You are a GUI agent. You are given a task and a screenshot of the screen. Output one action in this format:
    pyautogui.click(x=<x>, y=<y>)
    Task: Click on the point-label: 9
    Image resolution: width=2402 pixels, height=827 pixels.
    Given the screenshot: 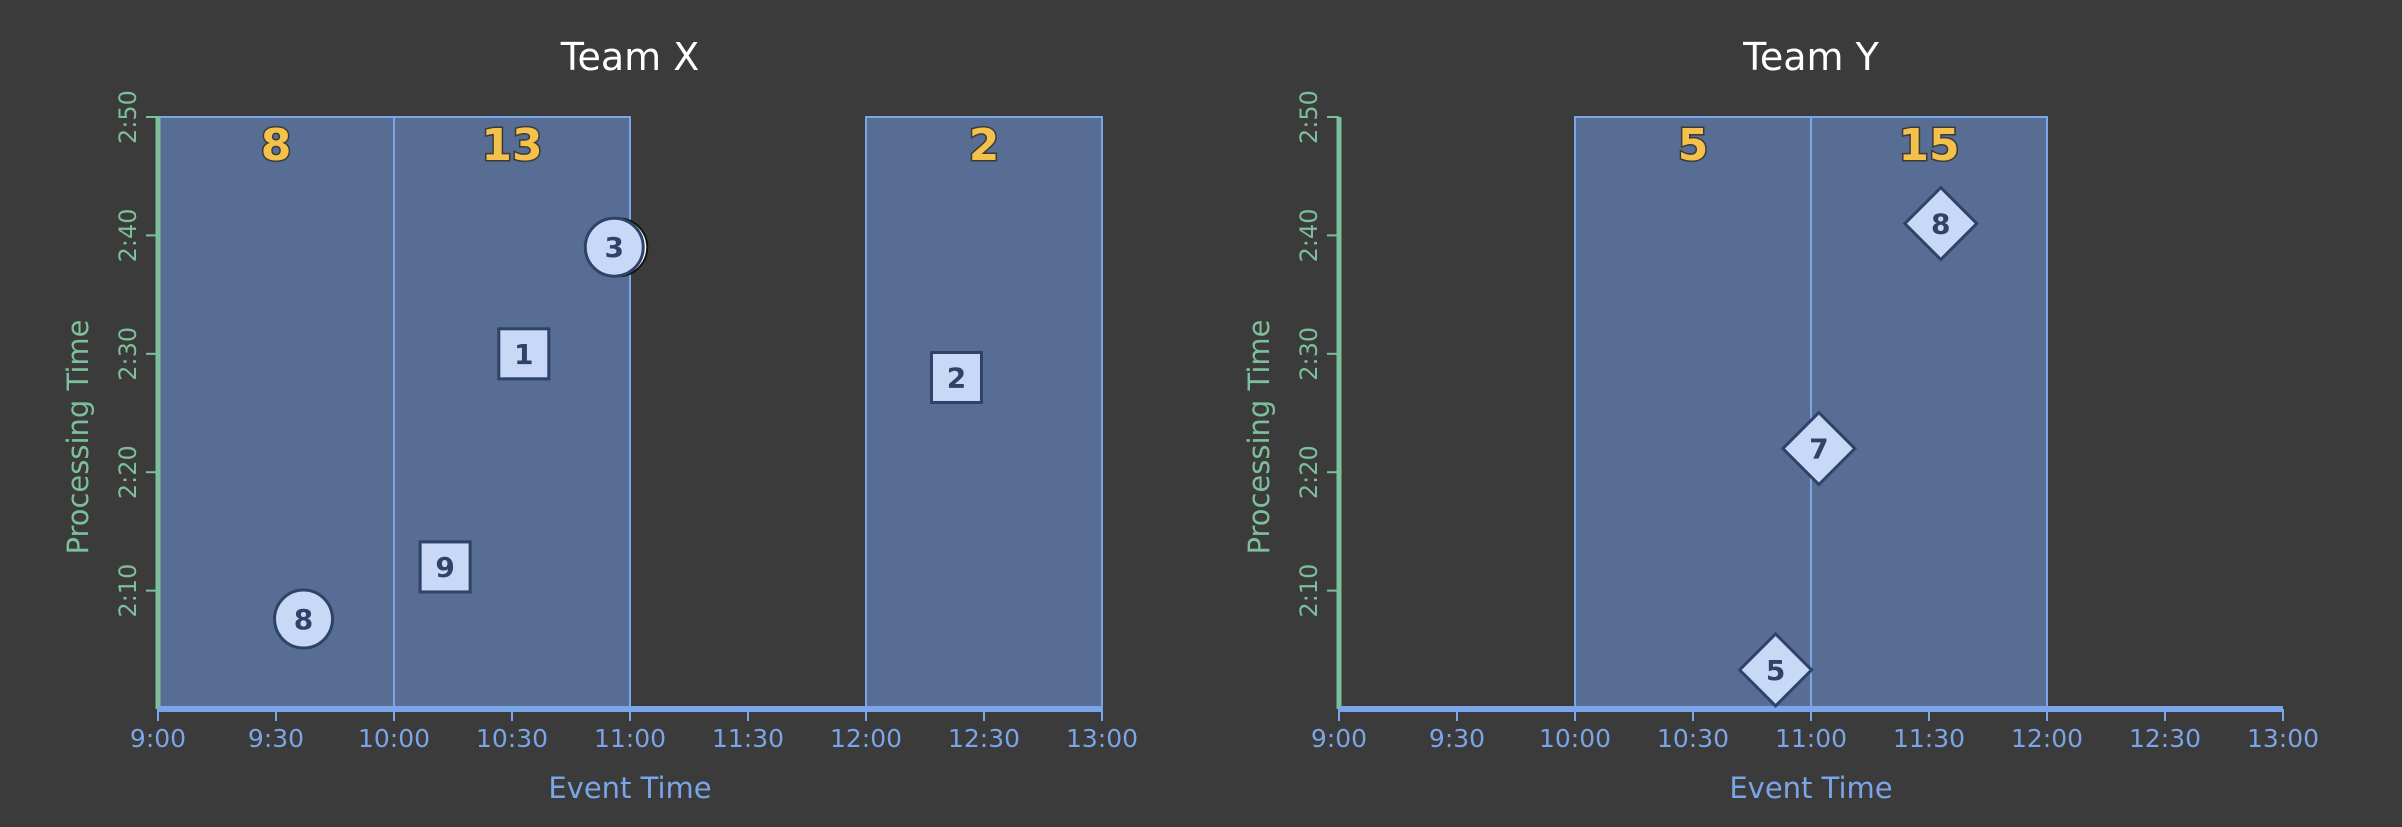 What is the action you would take?
    pyautogui.click(x=444, y=567)
    